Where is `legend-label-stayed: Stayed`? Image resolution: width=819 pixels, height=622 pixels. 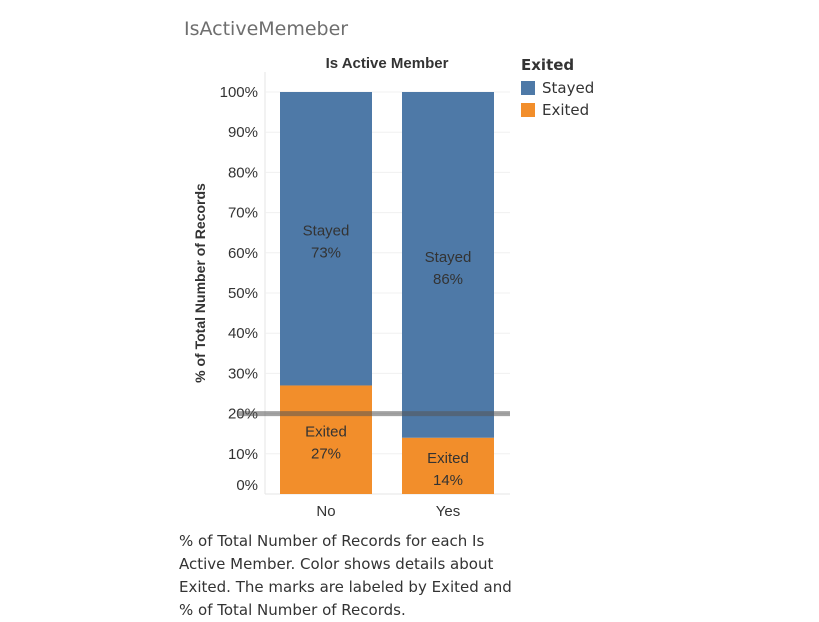
legend-label-stayed: Stayed is located at coordinates (568, 88).